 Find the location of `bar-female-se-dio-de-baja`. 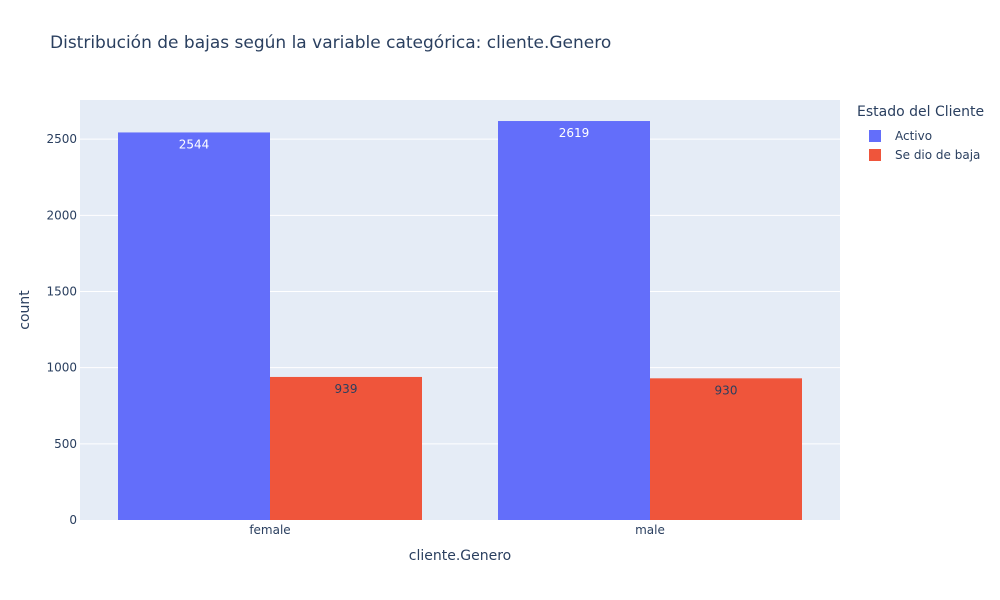

bar-female-se-dio-de-baja is located at coordinates (346, 448).